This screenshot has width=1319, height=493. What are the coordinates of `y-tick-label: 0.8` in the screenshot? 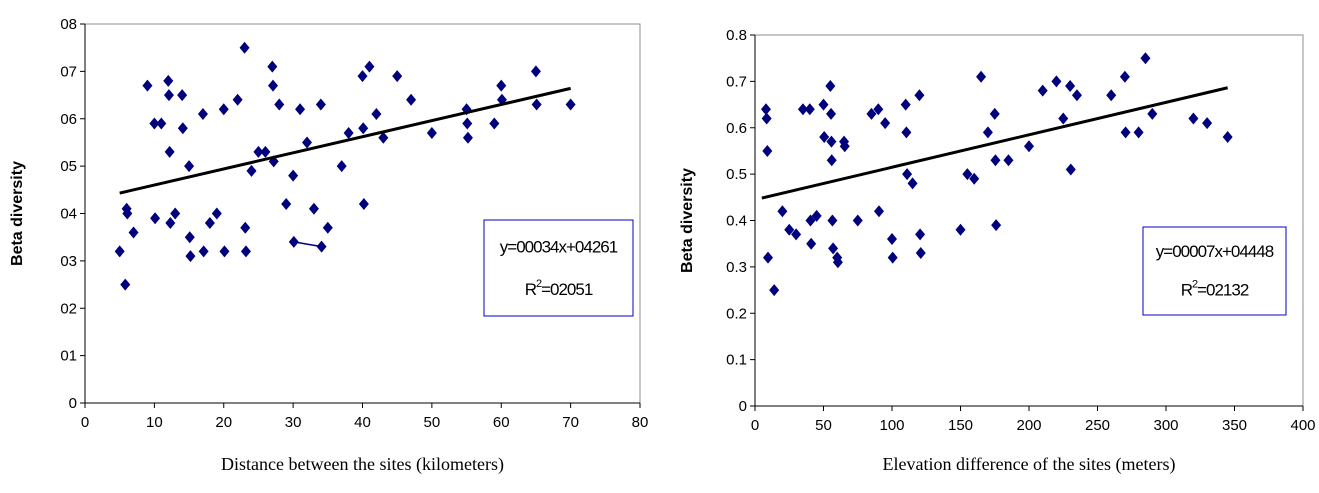 It's located at (736, 35).